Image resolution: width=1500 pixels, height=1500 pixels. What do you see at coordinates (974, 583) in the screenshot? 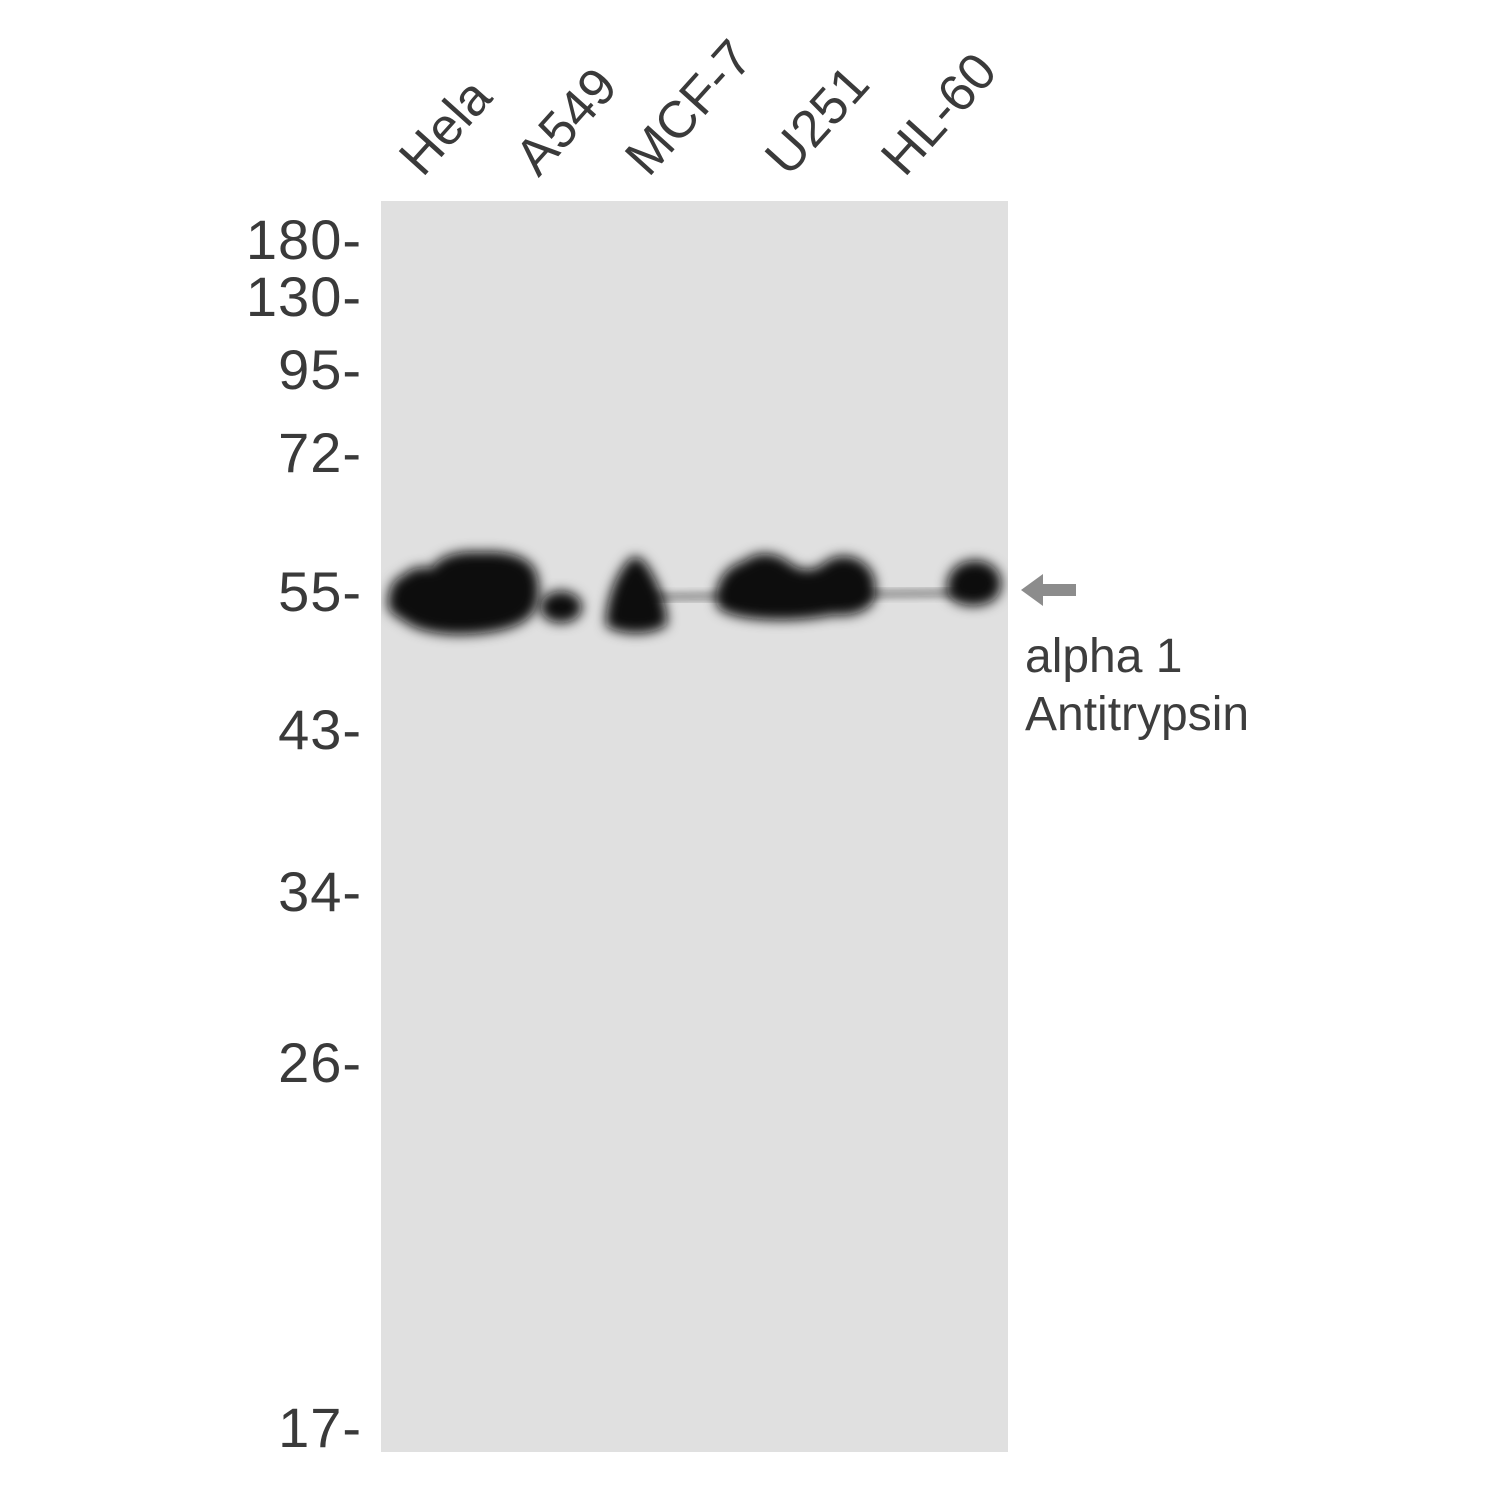
I see `band-hl60` at bounding box center [974, 583].